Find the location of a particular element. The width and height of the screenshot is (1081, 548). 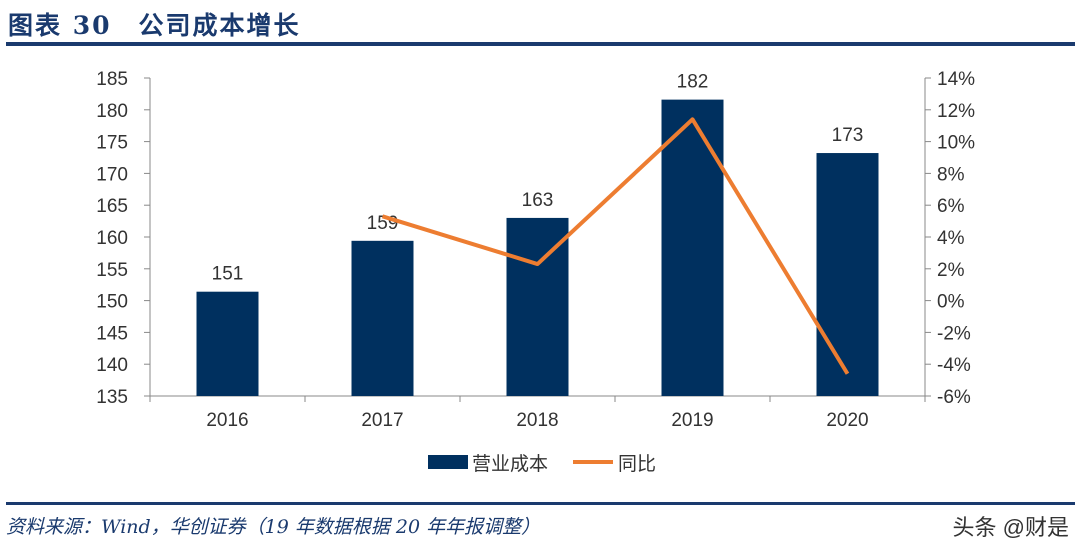

bar-2019 is located at coordinates (692, 248).